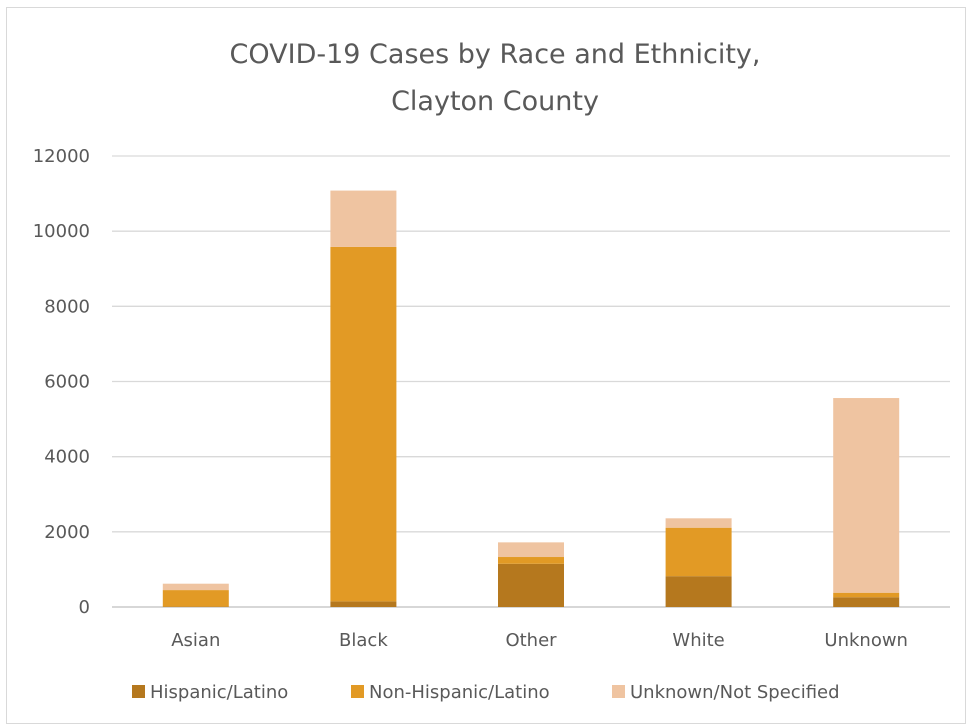  What do you see at coordinates (195, 640) in the screenshot?
I see `x-category-label: Asian` at bounding box center [195, 640].